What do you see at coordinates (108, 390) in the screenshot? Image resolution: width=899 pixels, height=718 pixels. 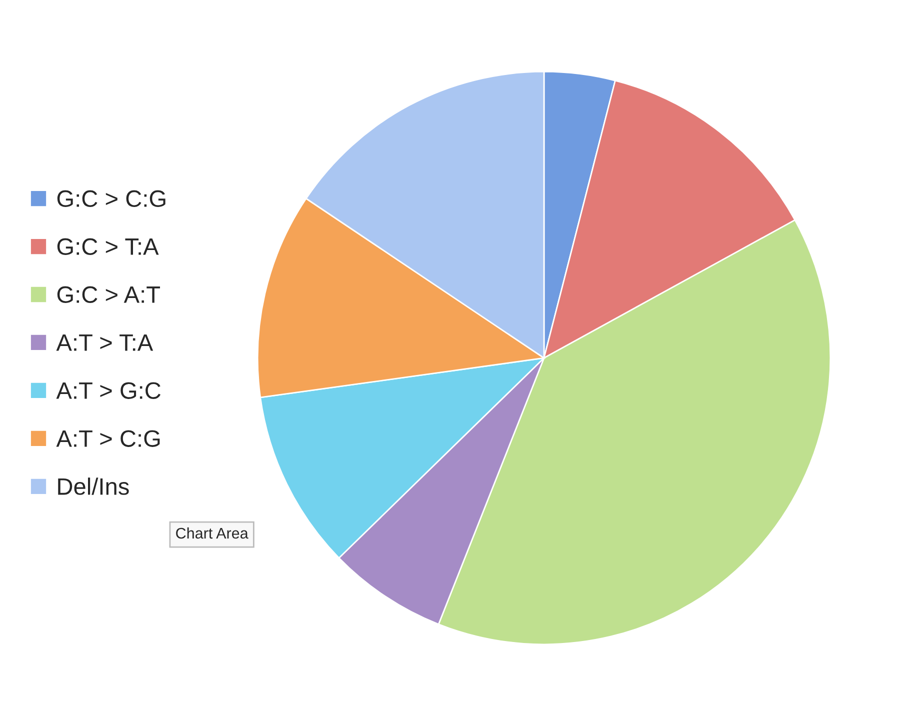 I see `legend-label: A:T > G:C` at bounding box center [108, 390].